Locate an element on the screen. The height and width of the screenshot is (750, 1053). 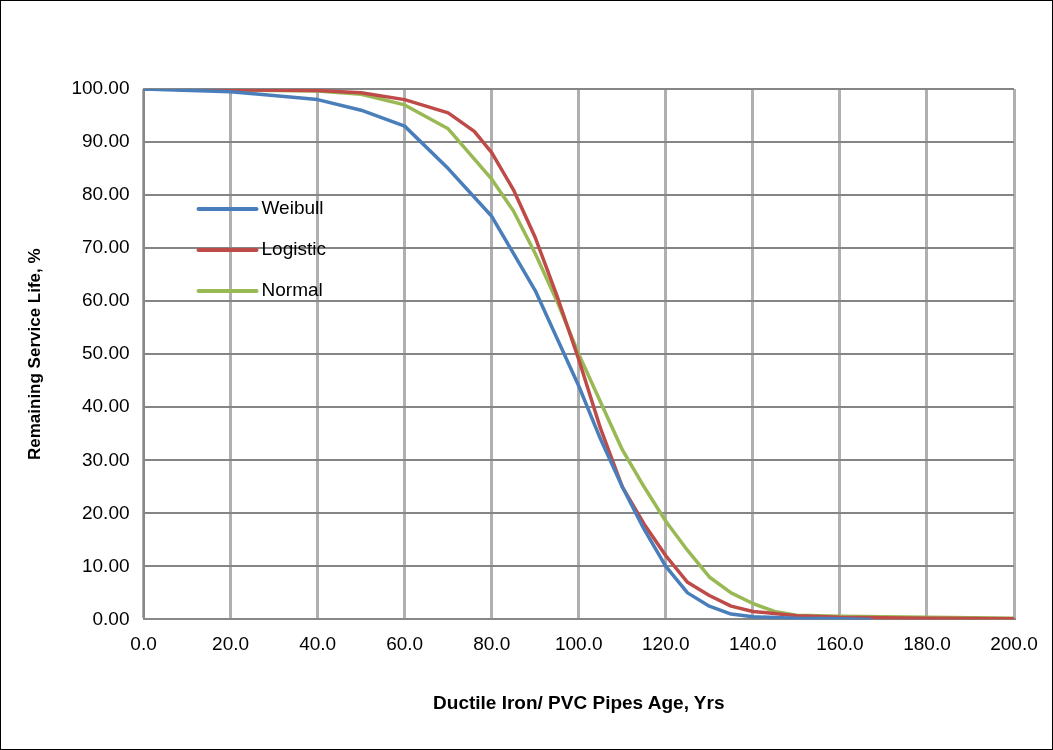
y-axis-title: Remaining Service Life, % is located at coordinates (34, 354).